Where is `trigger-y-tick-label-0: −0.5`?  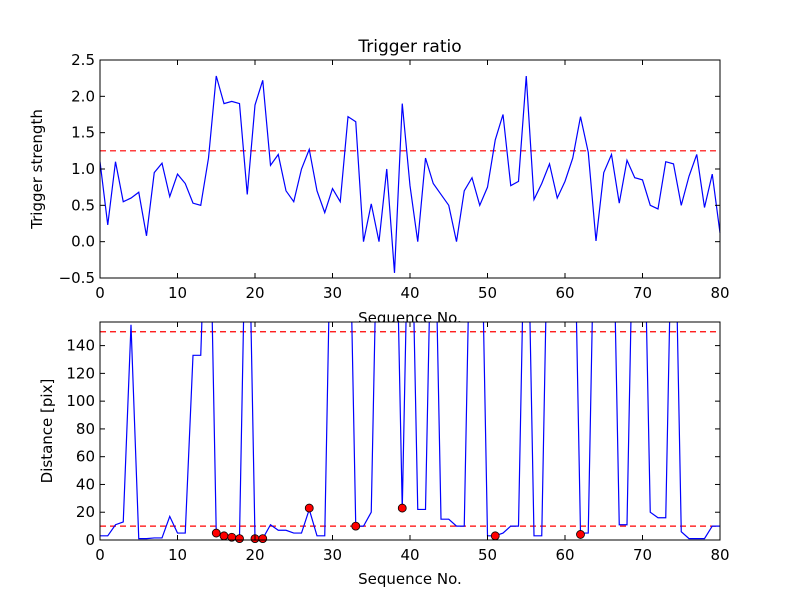
trigger-y-tick-label-0: −0.5 is located at coordinates (77, 278).